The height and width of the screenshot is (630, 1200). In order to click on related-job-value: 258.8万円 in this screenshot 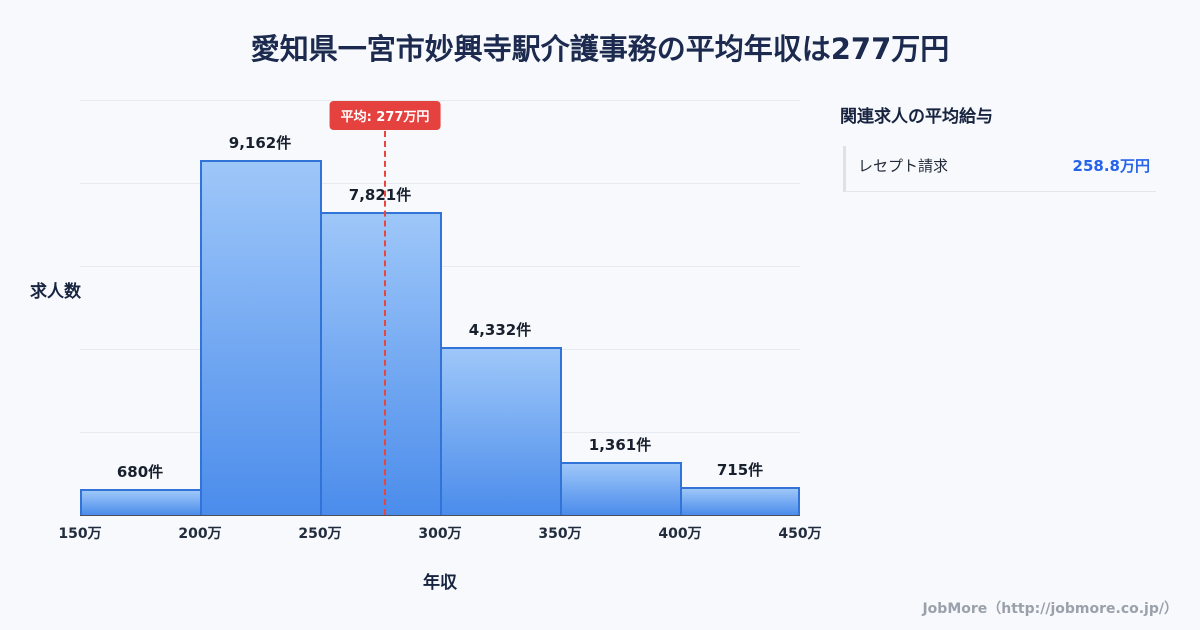, I will do `click(1111, 166)`.